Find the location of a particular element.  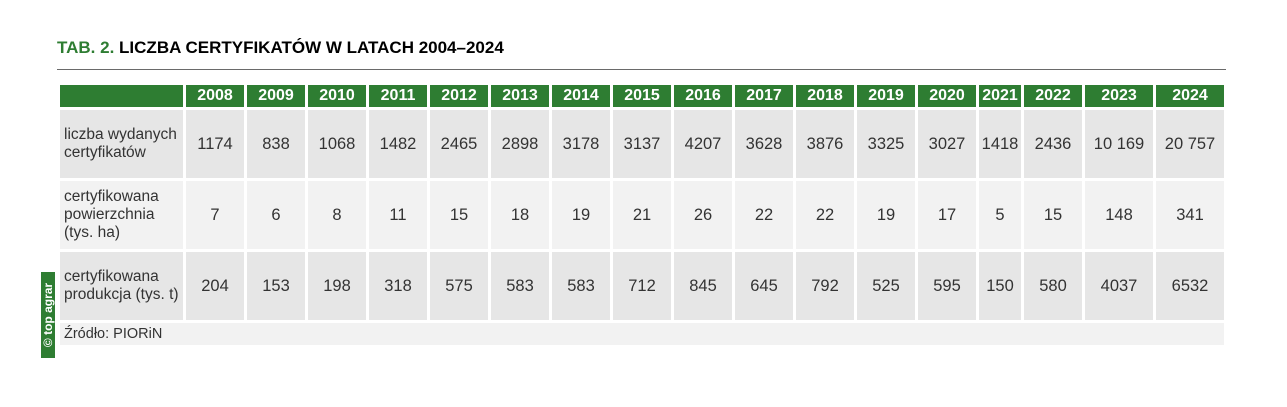

header-cell: 2008 is located at coordinates (215, 96).